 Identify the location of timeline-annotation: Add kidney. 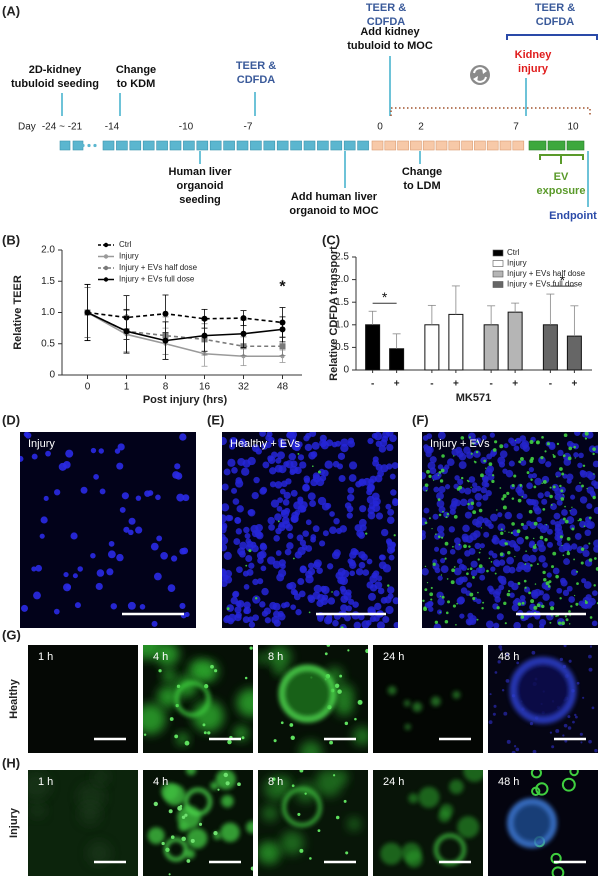
(390, 32).